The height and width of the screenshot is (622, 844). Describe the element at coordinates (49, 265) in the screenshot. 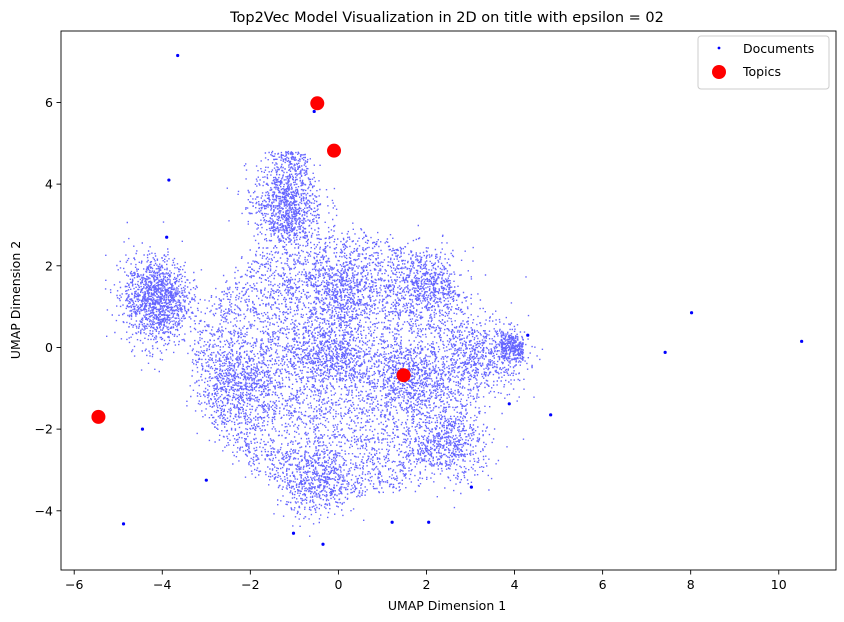

I see `y-tick-label: 2` at that location.